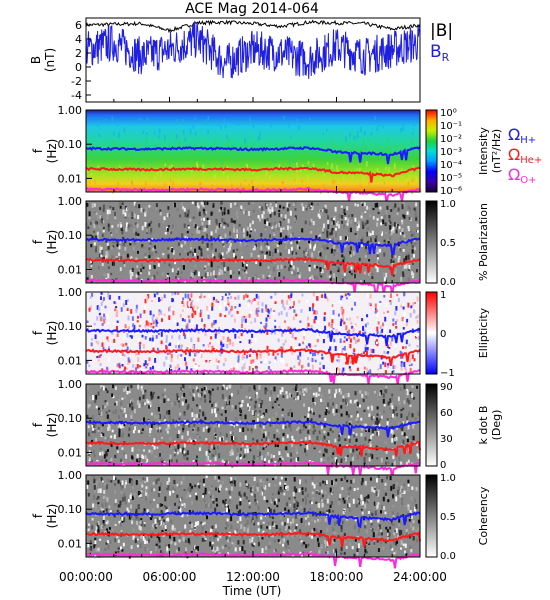  Describe the element at coordinates (86, 577) in the screenshot. I see `x-tick-label: 00:00:00` at that location.